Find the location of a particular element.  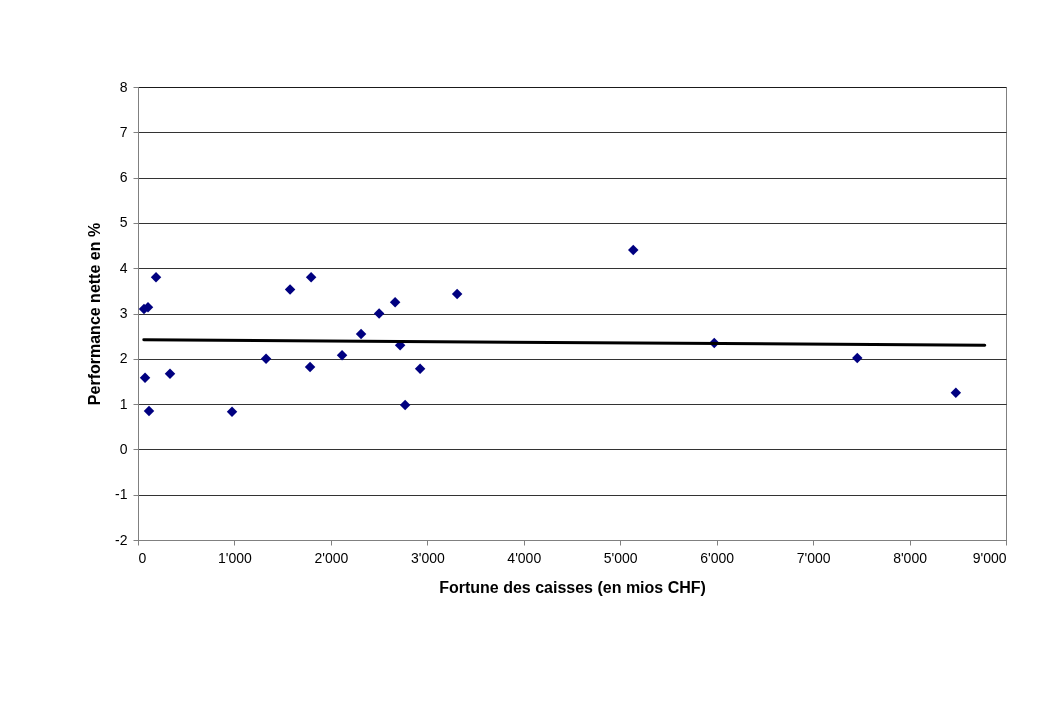

y-tick-label: 4 is located at coordinates (123, 267).